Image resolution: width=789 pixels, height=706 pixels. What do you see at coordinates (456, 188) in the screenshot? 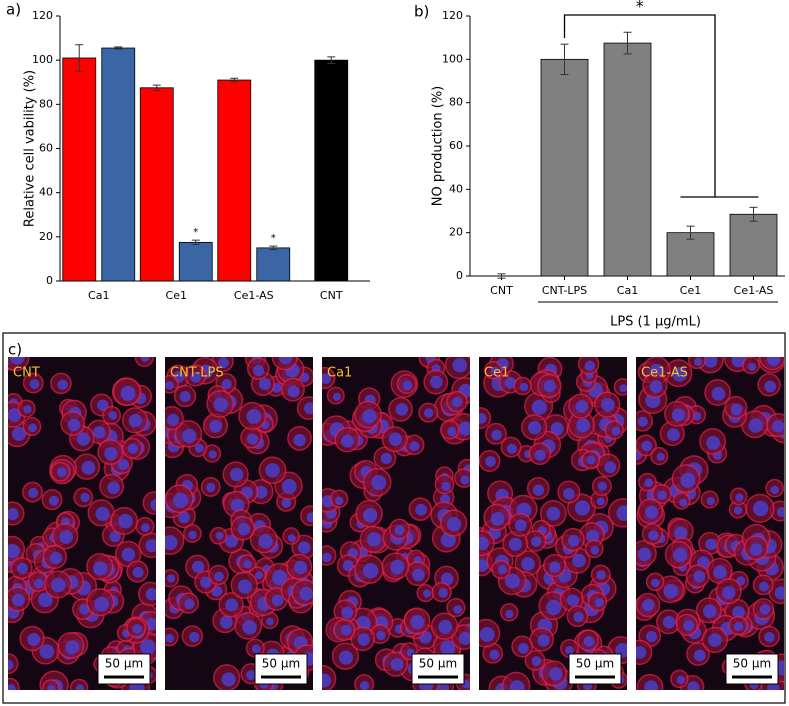
I see `y-tick-label: 40` at bounding box center [456, 188].